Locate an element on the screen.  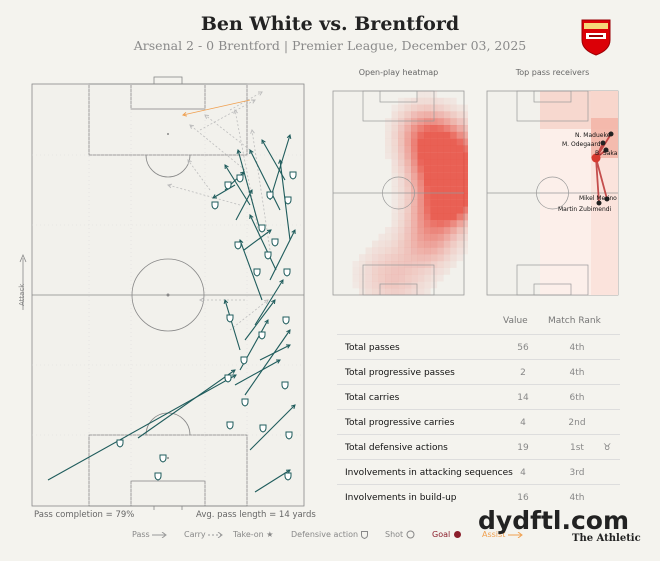
star-icon: ★ is located at coordinates (270, 534).